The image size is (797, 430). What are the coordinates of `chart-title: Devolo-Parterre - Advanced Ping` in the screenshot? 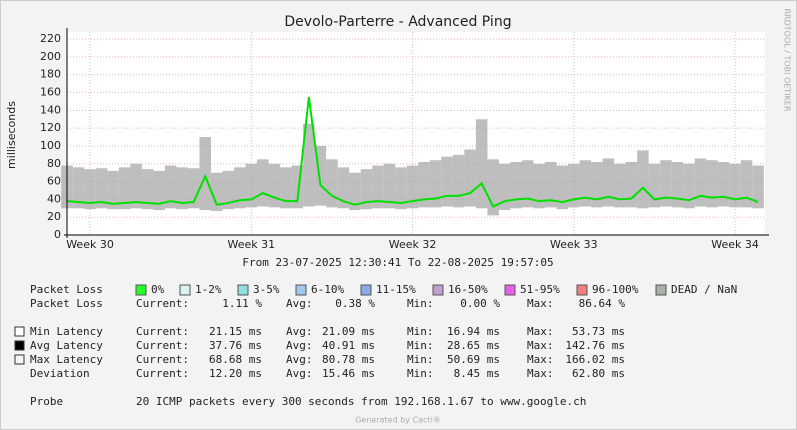 It's located at (397, 22).